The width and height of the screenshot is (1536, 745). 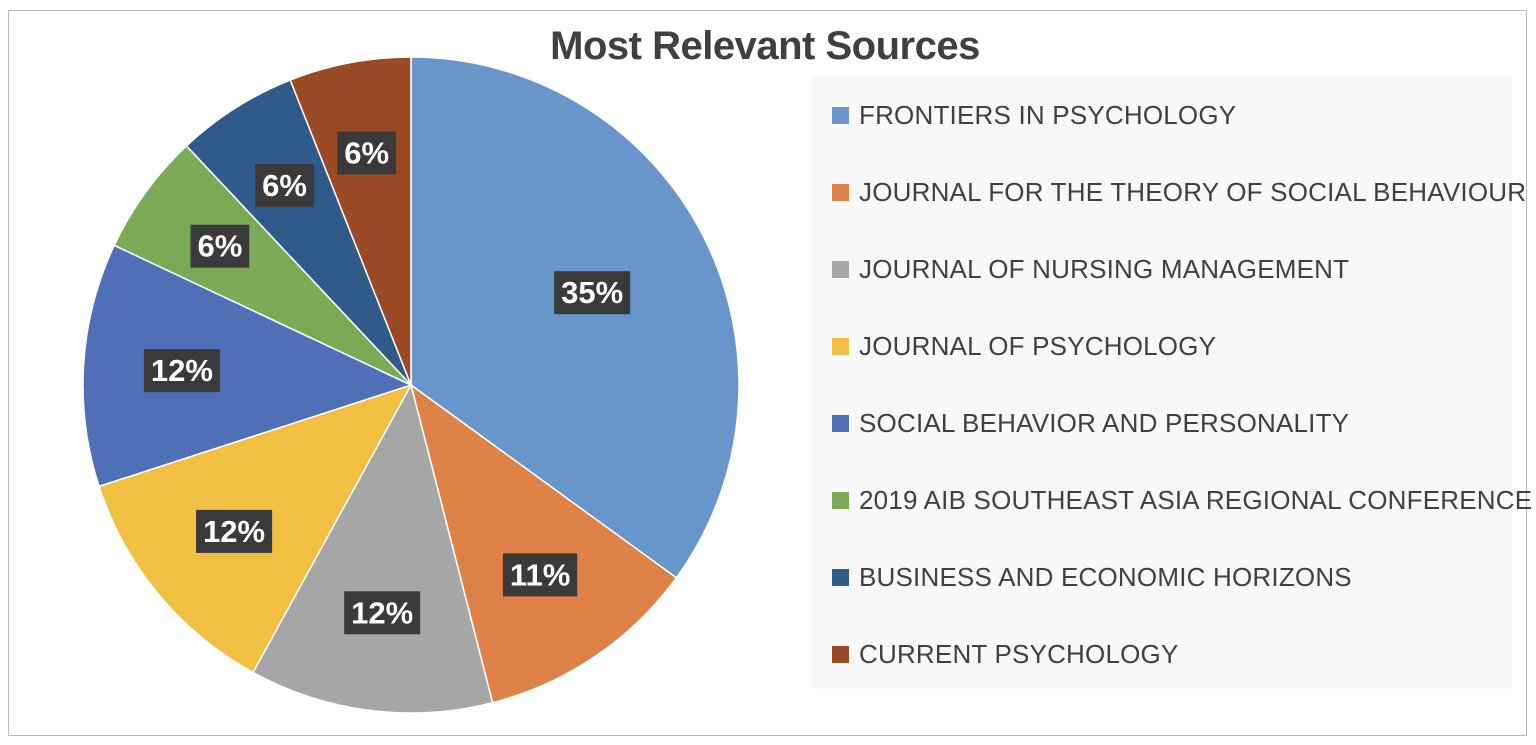 What do you see at coordinates (1048, 114) in the screenshot?
I see `legend-label: FRONTIERS IN PSYCHOLOGY` at bounding box center [1048, 114].